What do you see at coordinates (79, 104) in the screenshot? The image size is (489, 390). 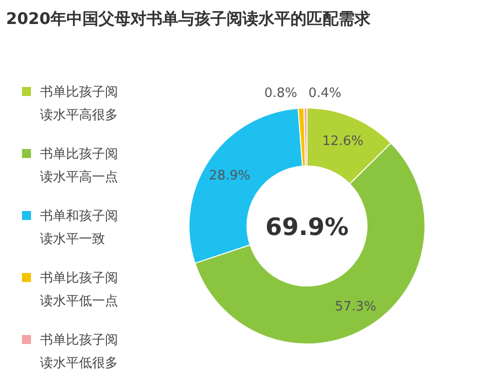 I see `legend-label: 书单比孩子阅读水平高很多` at bounding box center [79, 104].